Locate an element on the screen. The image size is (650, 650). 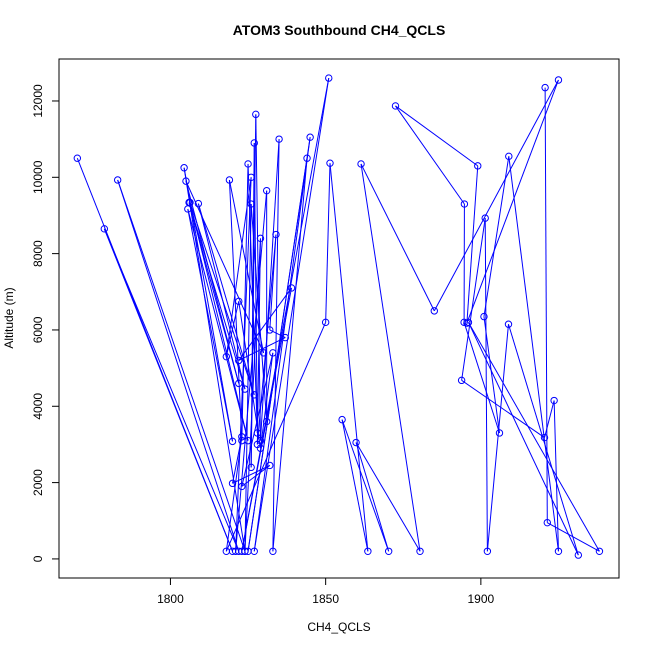
y-axis-label: Altitude (m) is located at coordinates (9, 317).